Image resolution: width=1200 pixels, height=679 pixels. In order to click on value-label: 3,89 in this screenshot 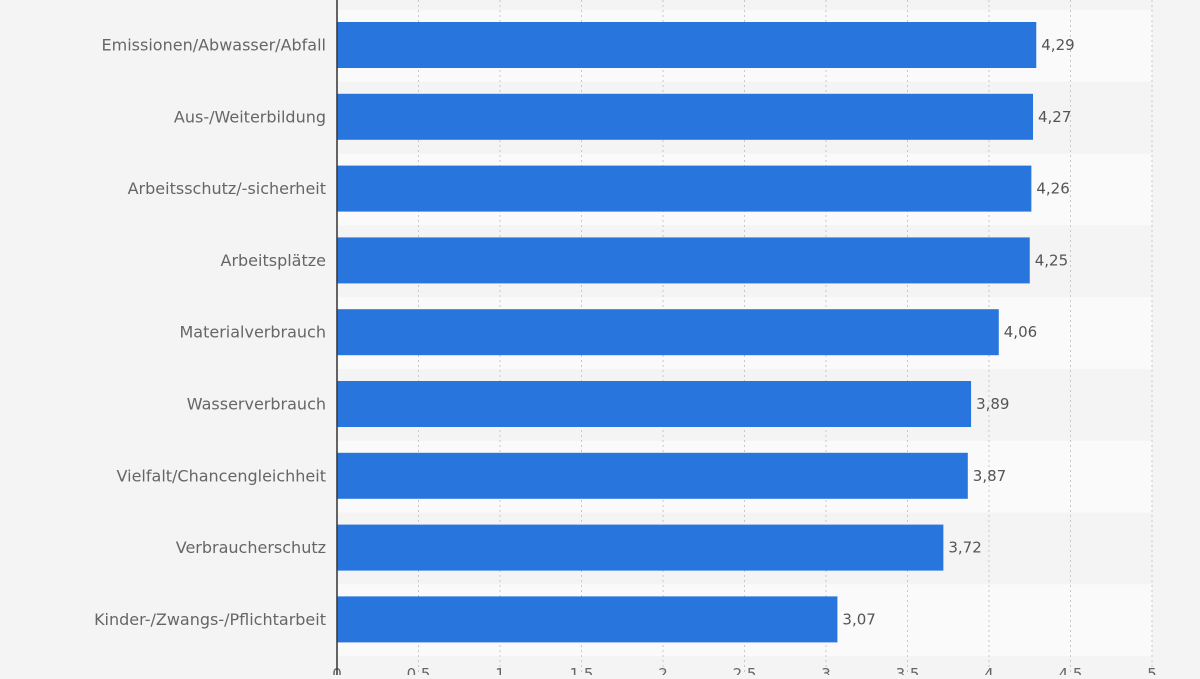, I will do `click(992, 404)`.